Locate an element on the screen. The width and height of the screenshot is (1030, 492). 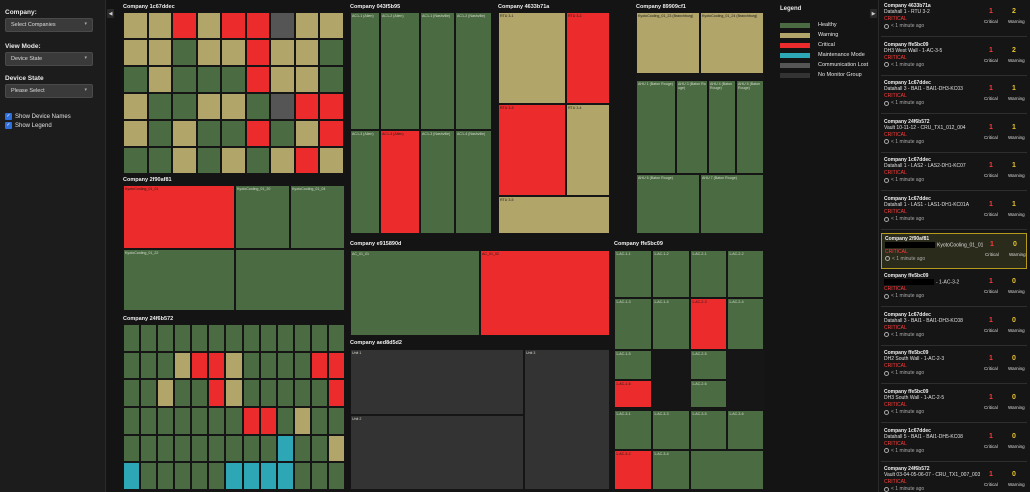
device-tile: 1-AC-1-2 is located at coordinates (671, 274).